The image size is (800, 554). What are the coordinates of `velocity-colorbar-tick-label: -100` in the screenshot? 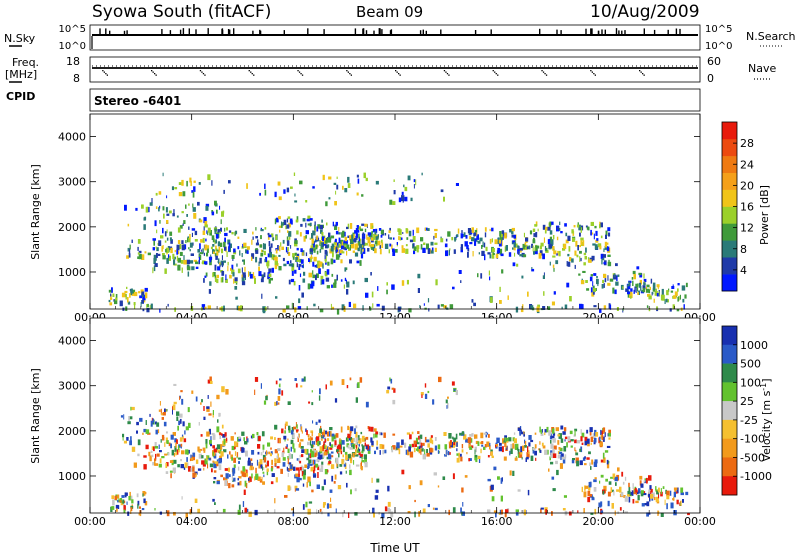 It's located at (752, 439).